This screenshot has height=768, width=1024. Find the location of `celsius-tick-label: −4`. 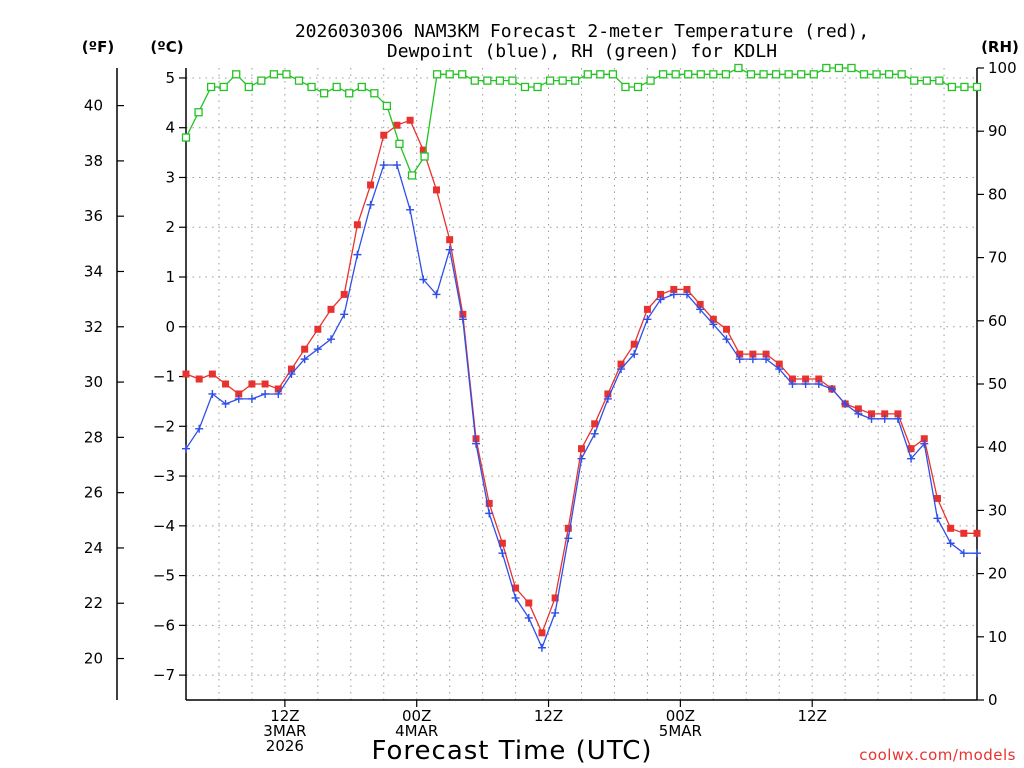

celsius-tick-label: −4 is located at coordinates (164, 526).